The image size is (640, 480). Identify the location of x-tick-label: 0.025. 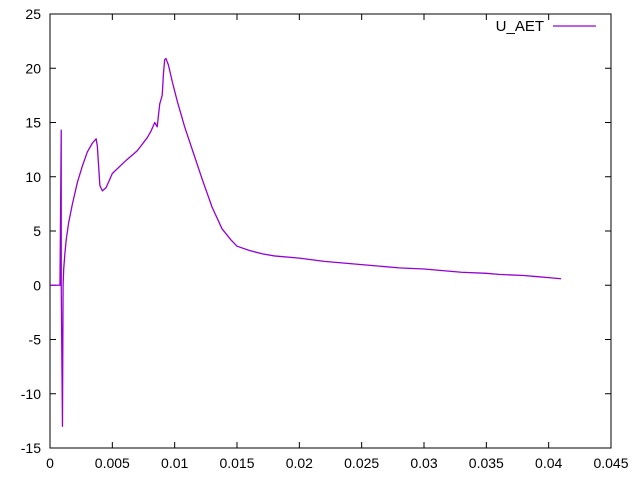
(361, 463).